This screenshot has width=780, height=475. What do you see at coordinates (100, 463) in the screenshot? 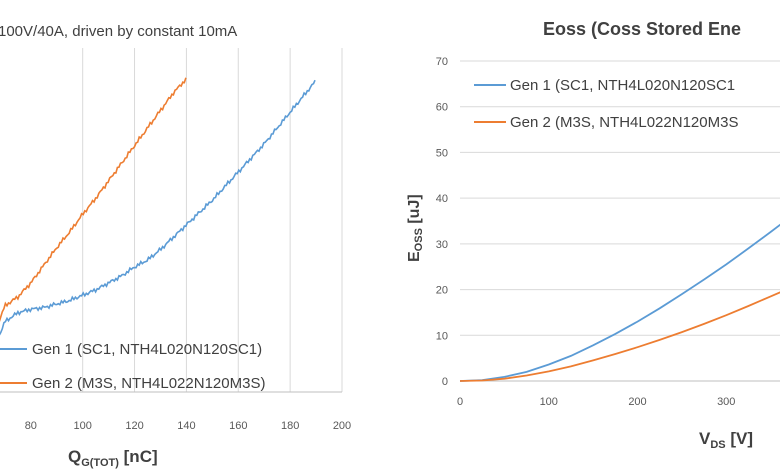
I see `x-title-sub: G(TOT)` at bounding box center [100, 463].